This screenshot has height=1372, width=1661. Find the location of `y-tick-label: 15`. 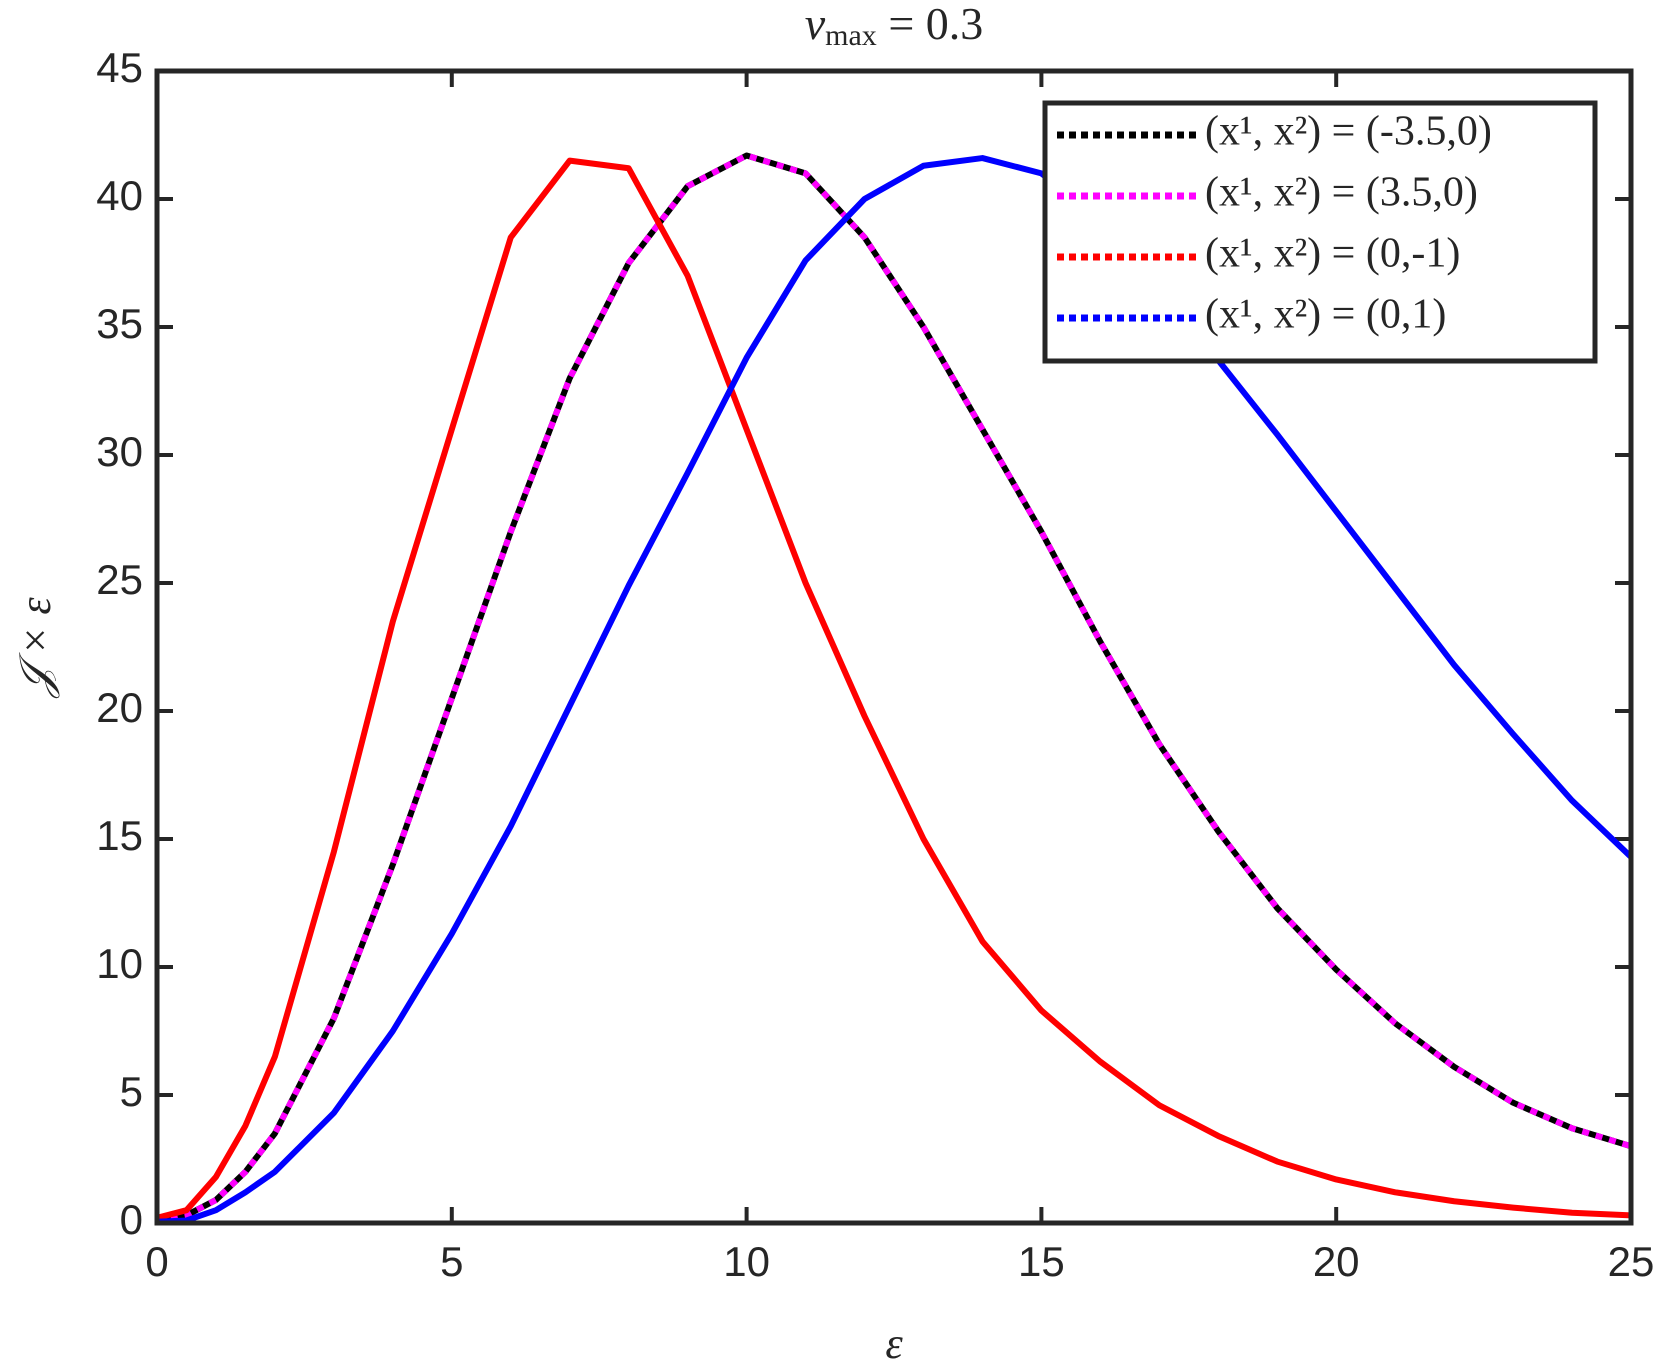

y-tick-label: 15 is located at coordinates (119, 835).